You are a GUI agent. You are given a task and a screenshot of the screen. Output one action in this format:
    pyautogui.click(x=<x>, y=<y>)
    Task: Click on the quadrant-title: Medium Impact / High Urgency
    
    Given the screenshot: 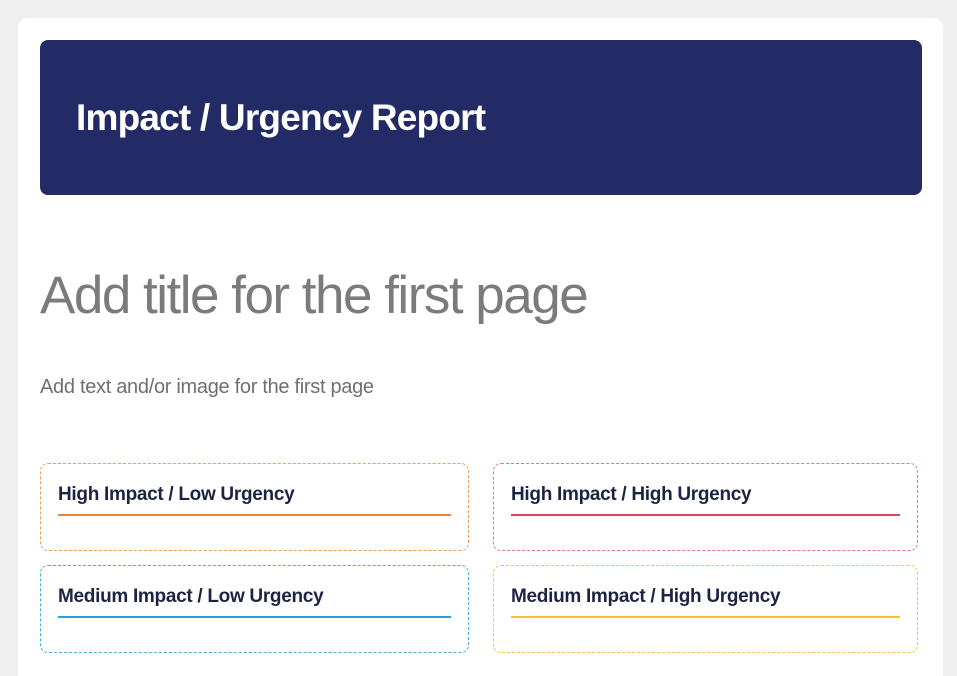 What is the action you would take?
    pyautogui.click(x=646, y=596)
    